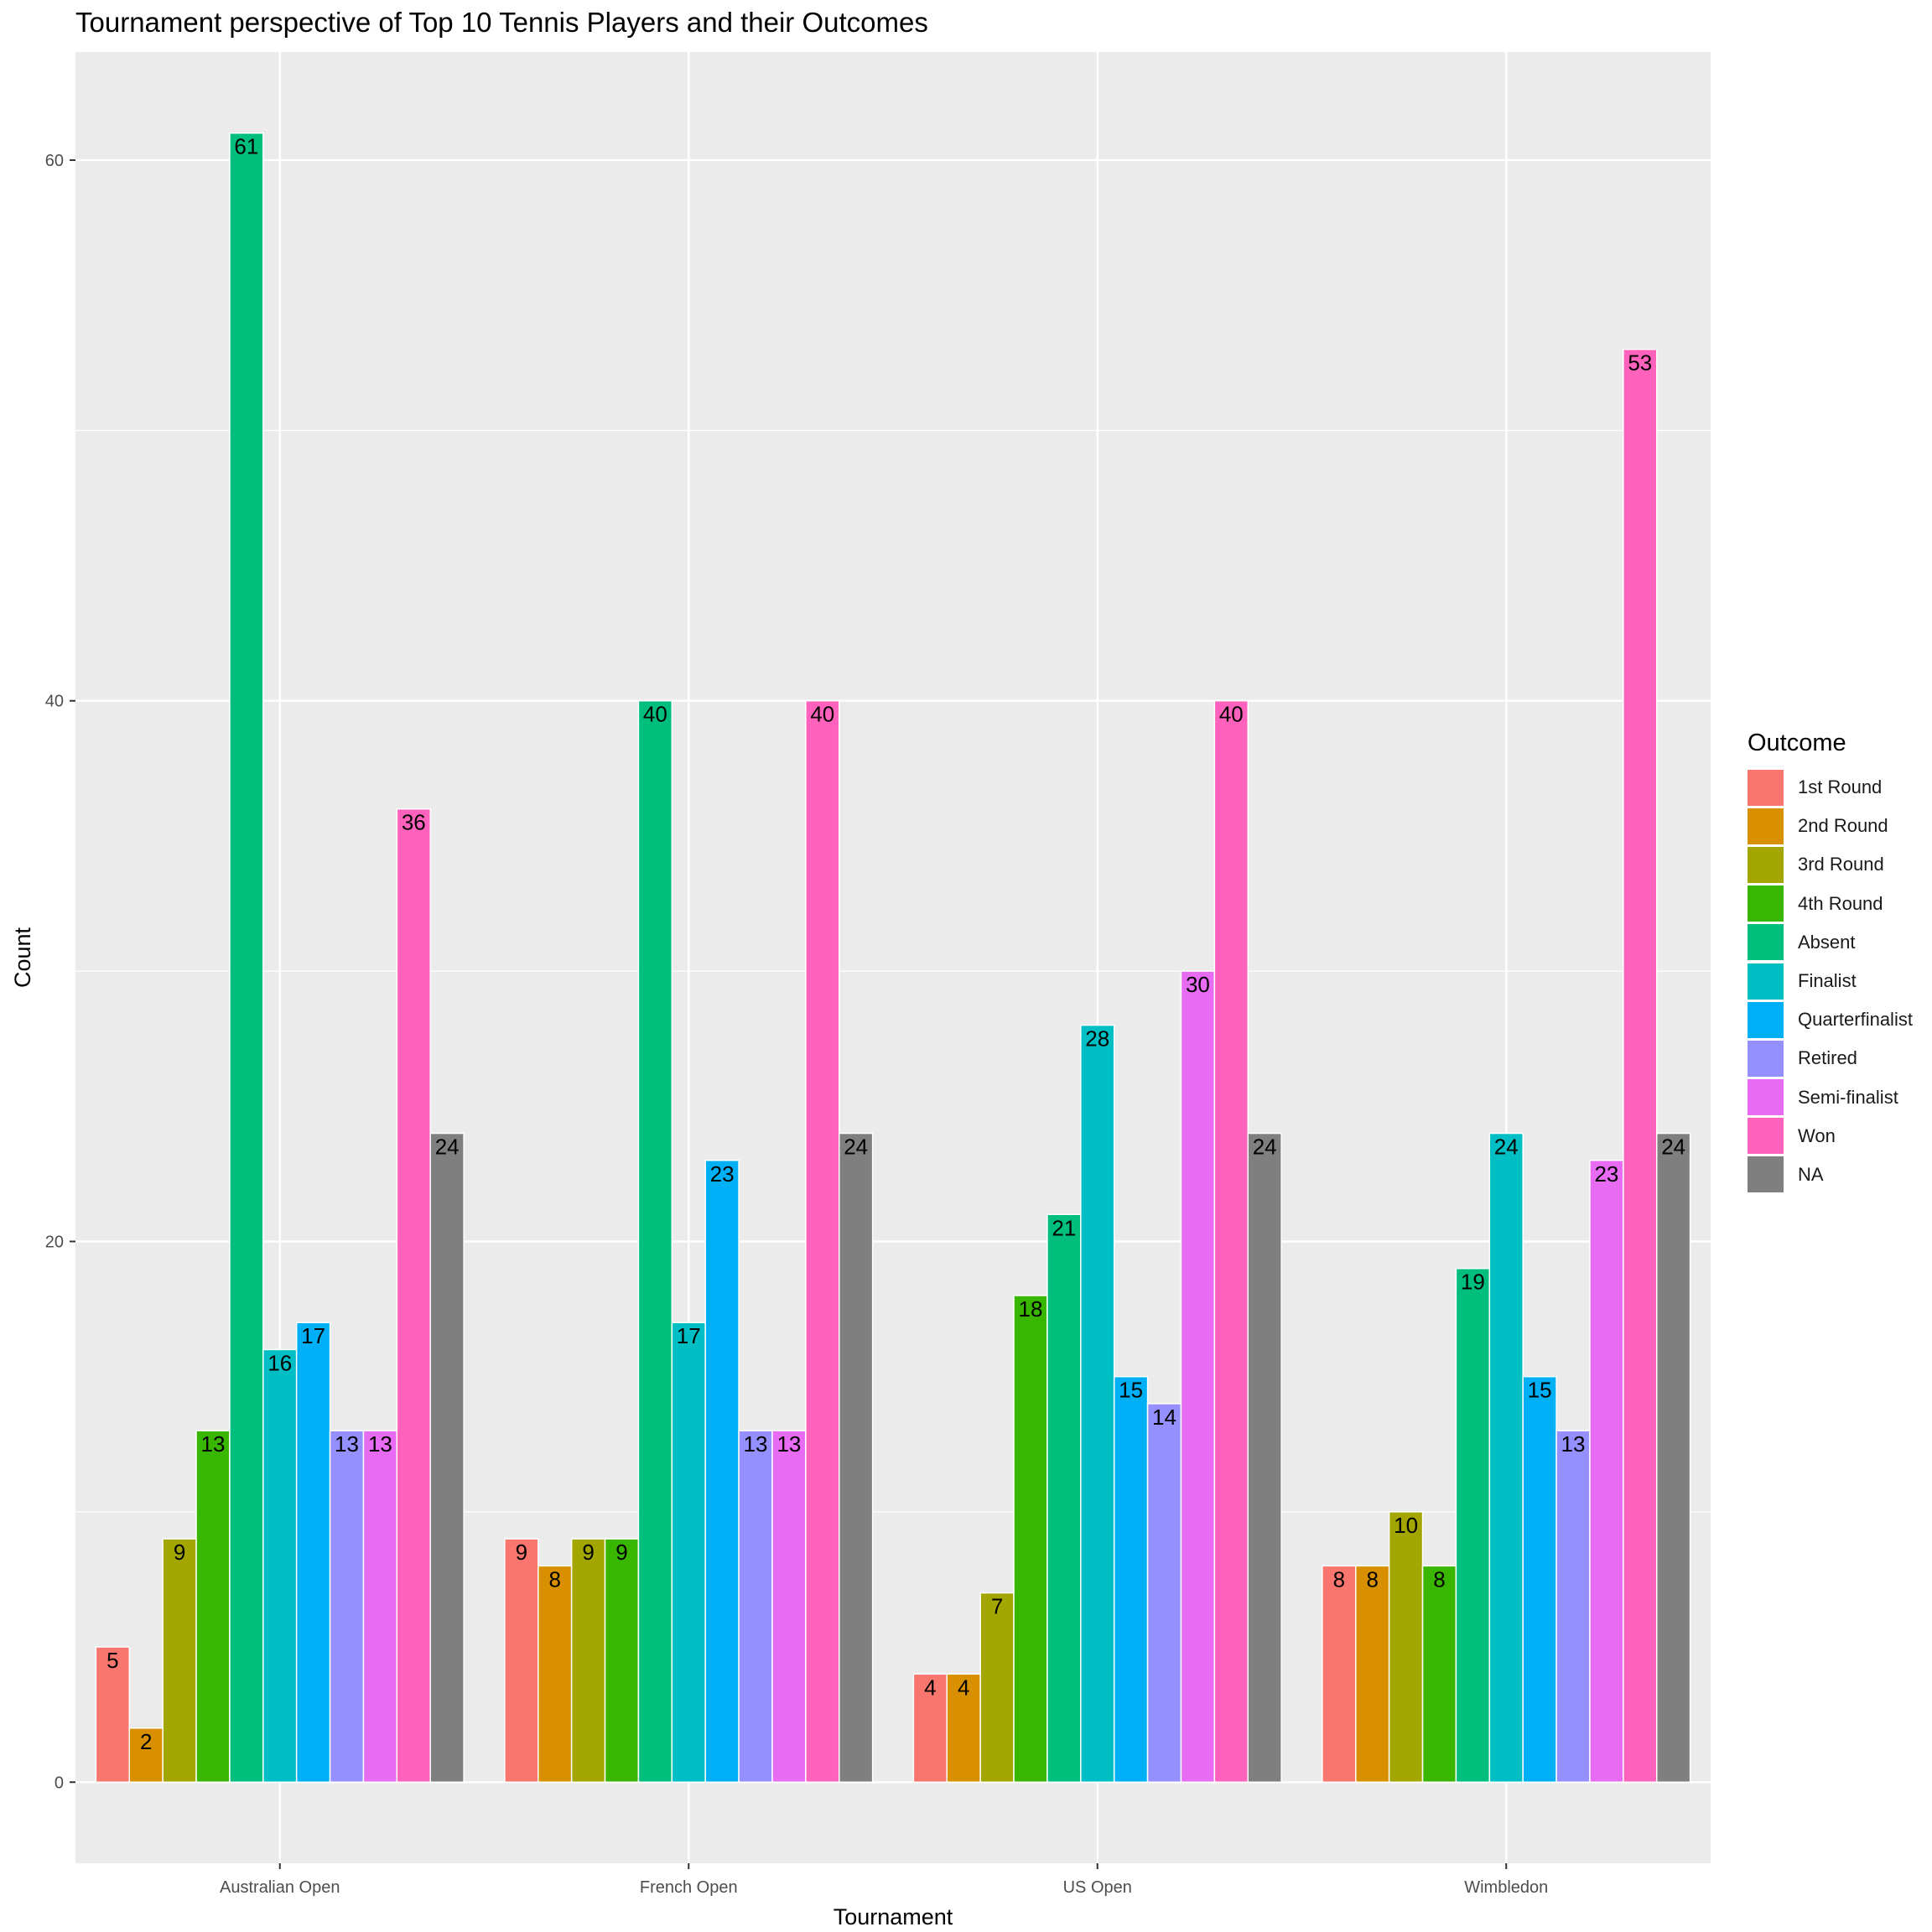 The width and height of the screenshot is (1932, 1932). Describe the element at coordinates (1830, 1175) in the screenshot. I see `legend-item: NA` at that location.